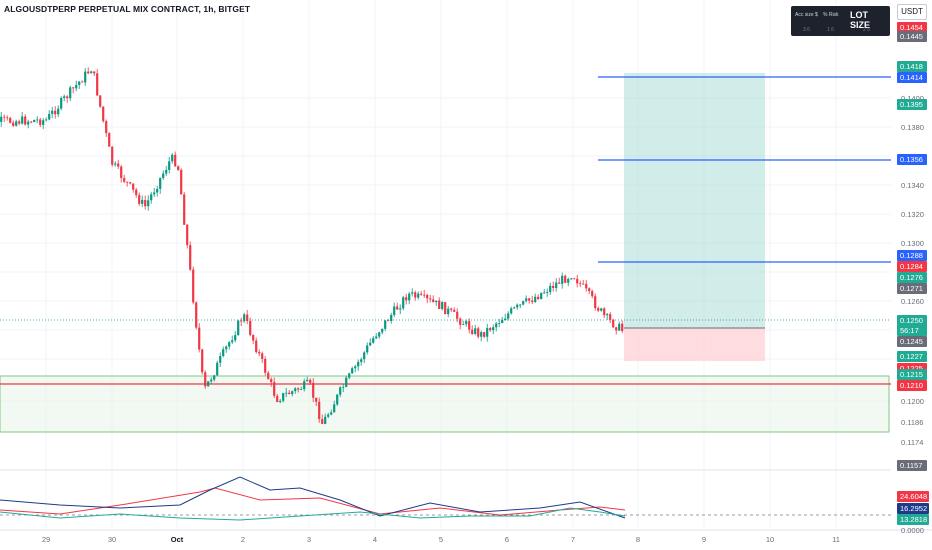 This screenshot has width=932, height=550. What do you see at coordinates (912, 341) in the screenshot?
I see `price-label-gray: 0.1245` at bounding box center [912, 341].